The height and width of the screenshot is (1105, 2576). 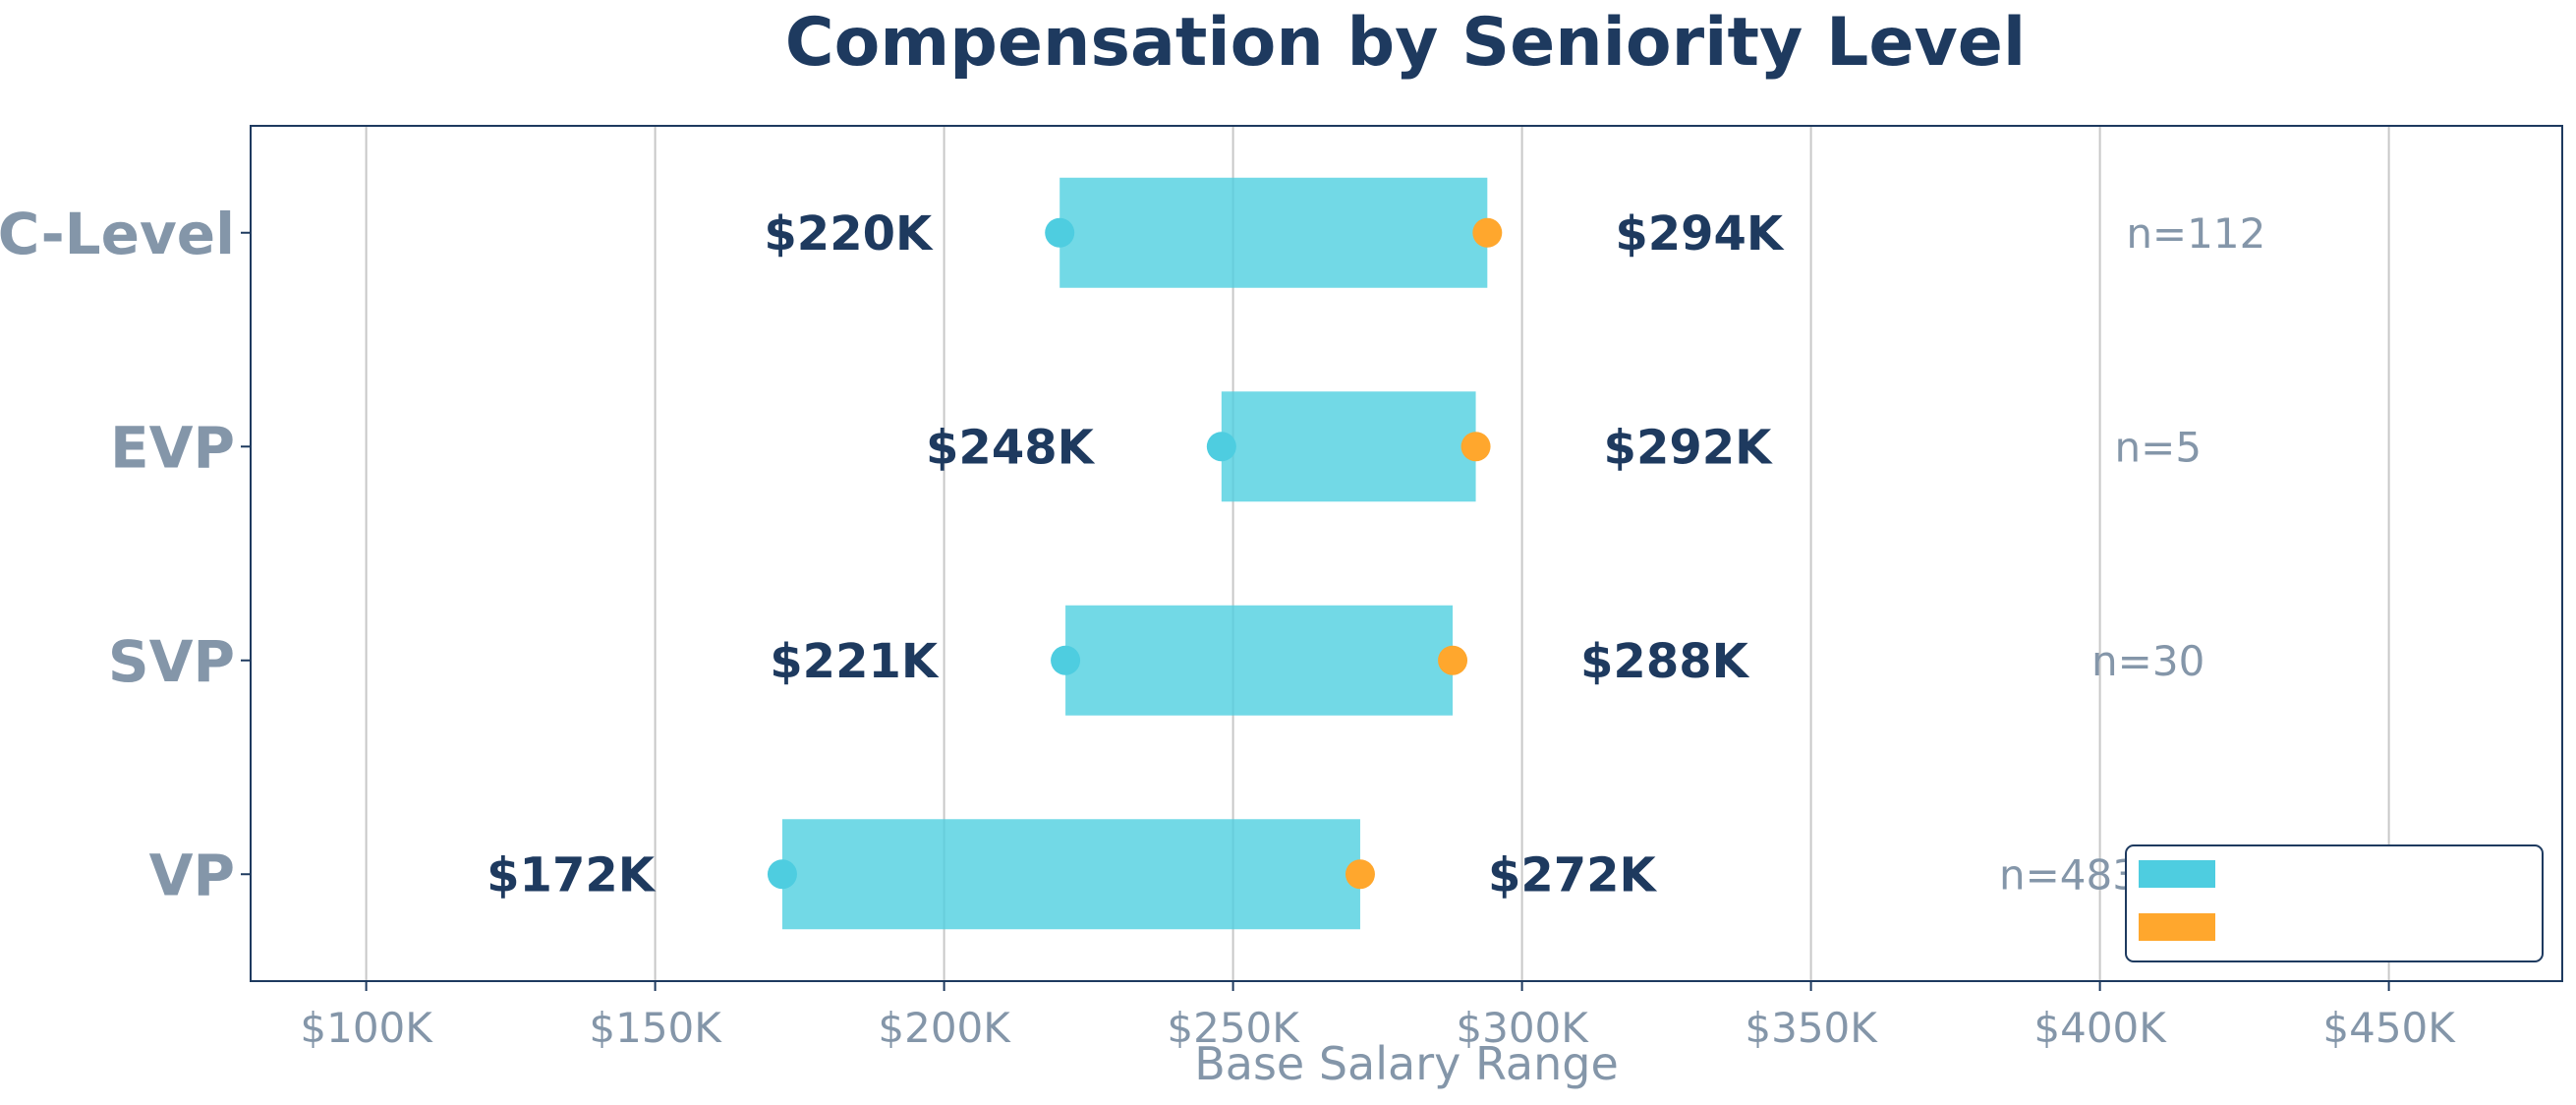 I want to click on max-value-label: $288K, so click(x=1665, y=661).